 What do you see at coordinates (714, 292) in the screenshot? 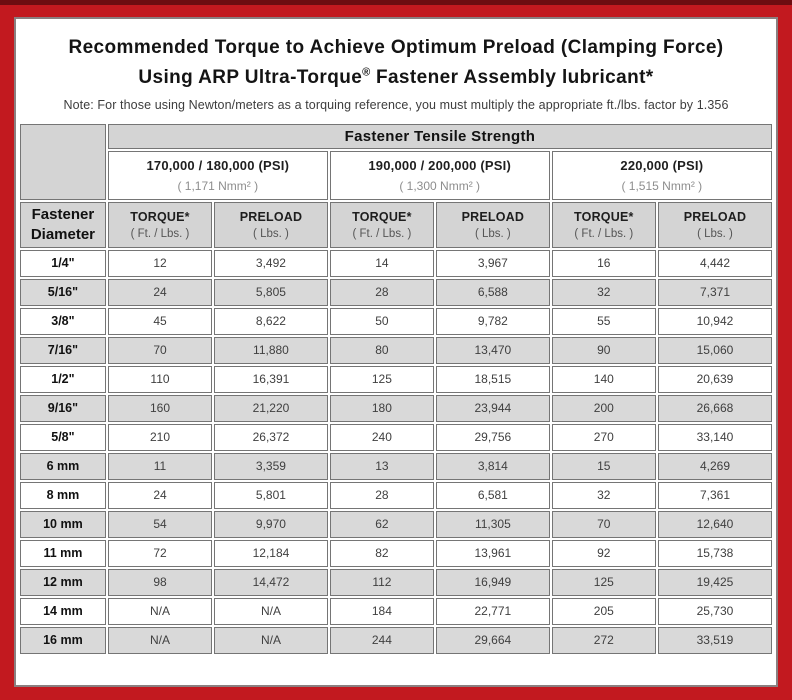
I see `value-cell: 7,371` at bounding box center [714, 292].